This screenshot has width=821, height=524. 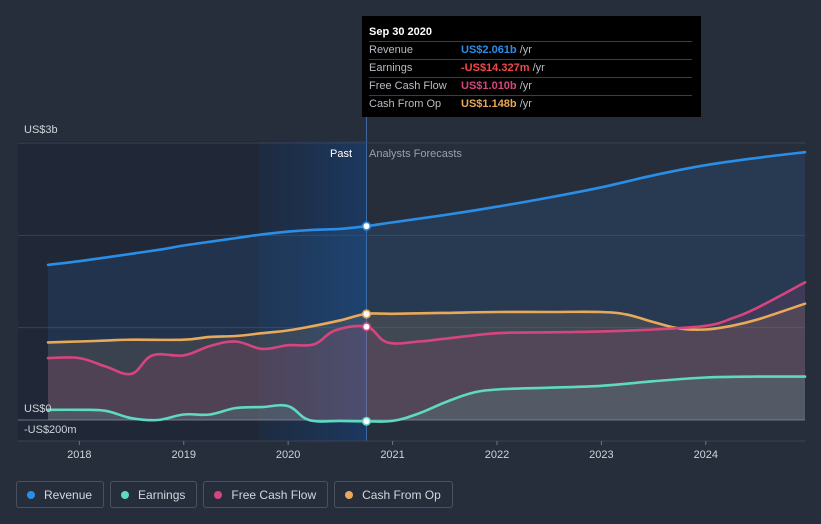 I want to click on y-label-min: -US$200m, so click(x=50, y=430).